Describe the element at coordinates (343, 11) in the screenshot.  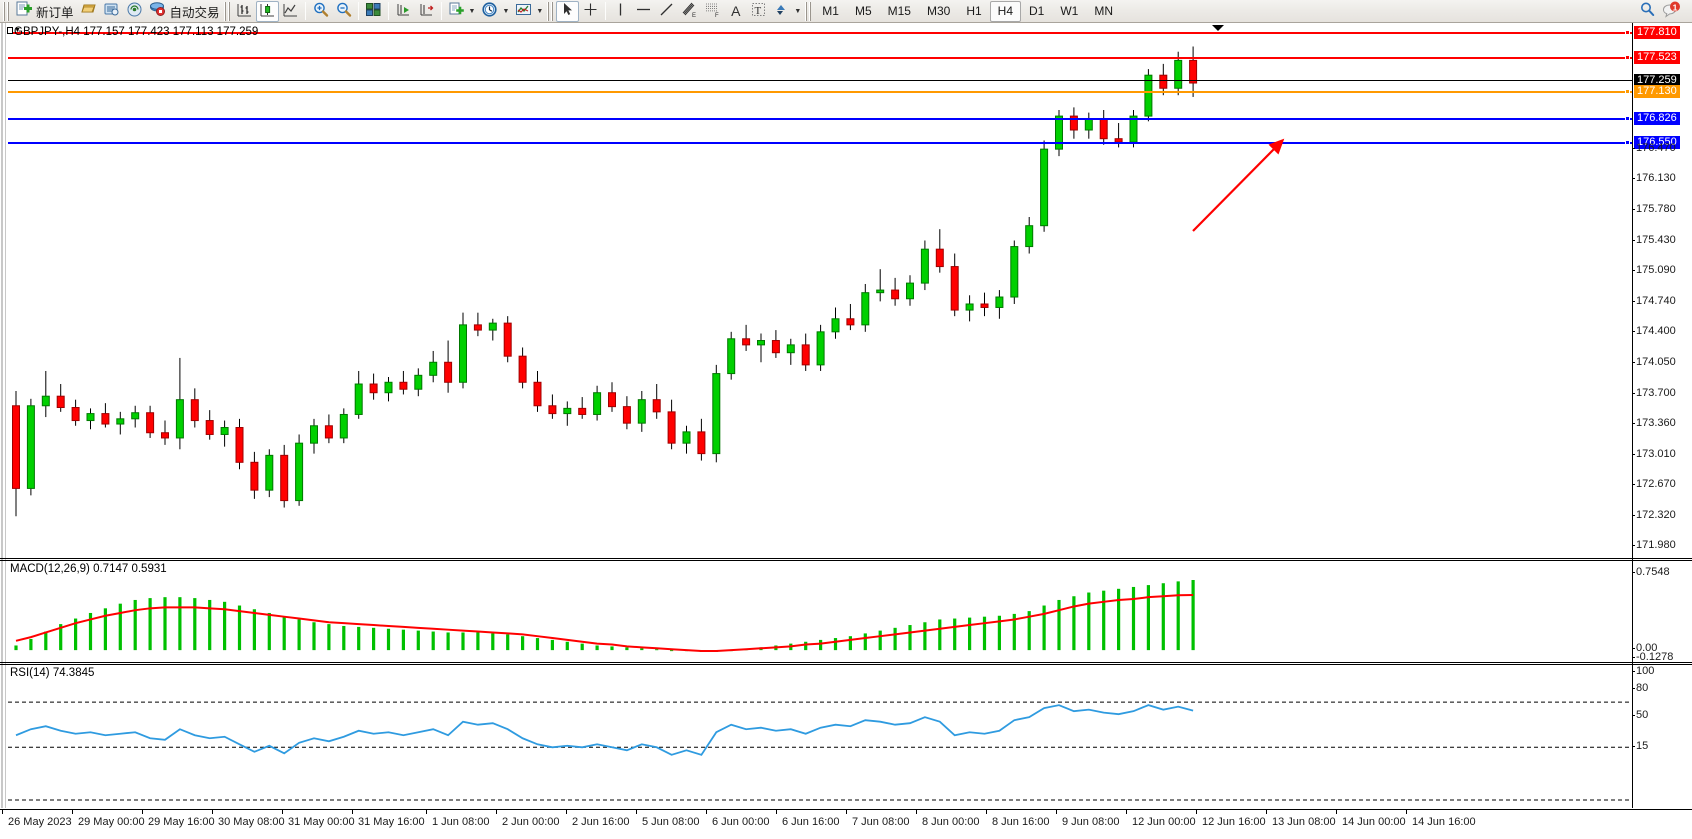
I see `zoom-out-button` at that location.